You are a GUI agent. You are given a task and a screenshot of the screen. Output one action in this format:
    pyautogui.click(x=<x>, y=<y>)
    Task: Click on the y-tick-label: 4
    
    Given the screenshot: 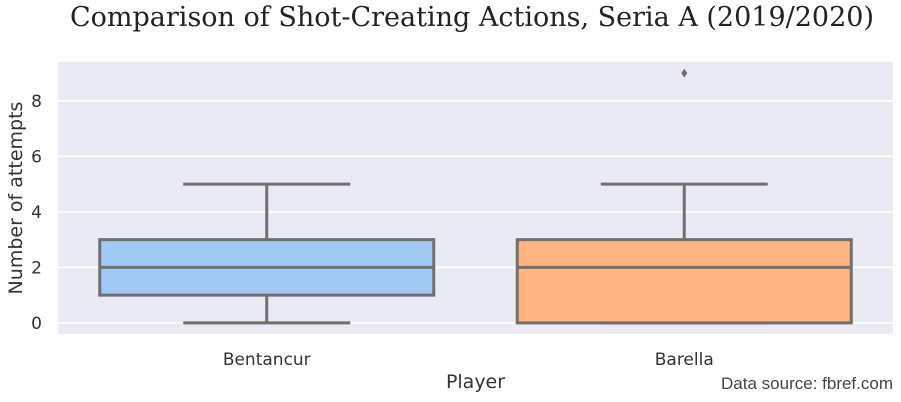 What is the action you would take?
    pyautogui.click(x=36, y=213)
    